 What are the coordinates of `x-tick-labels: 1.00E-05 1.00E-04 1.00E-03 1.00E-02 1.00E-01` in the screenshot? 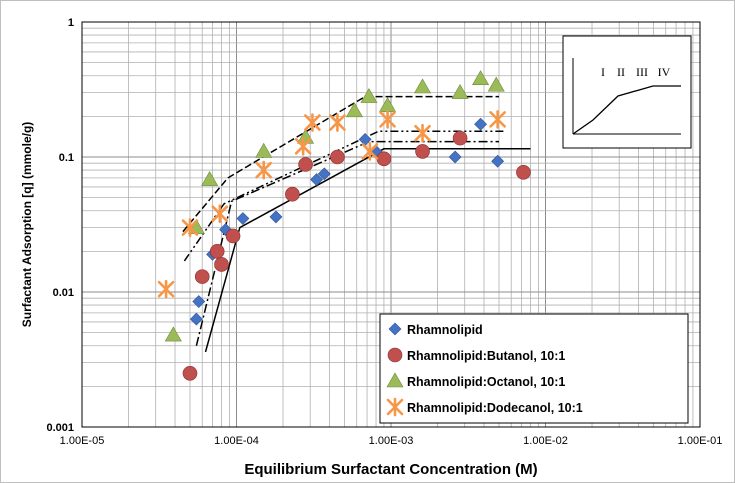 It's located at (391, 441).